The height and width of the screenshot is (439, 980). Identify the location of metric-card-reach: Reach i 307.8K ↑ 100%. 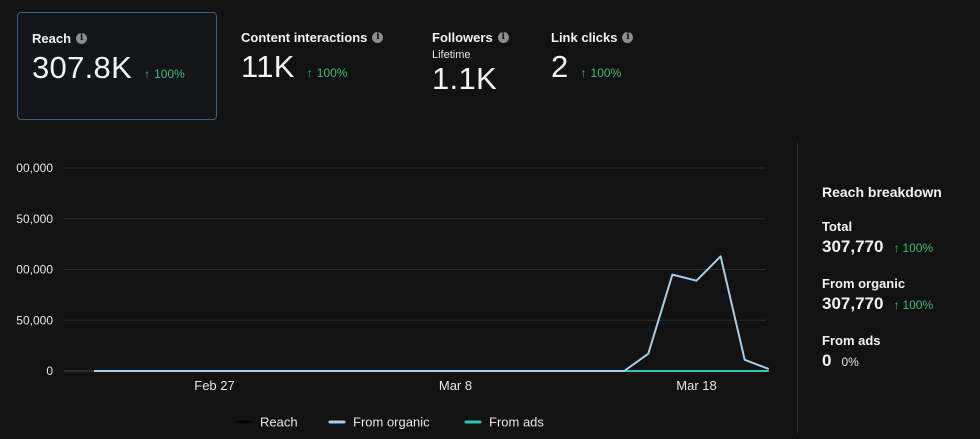
(117, 66).